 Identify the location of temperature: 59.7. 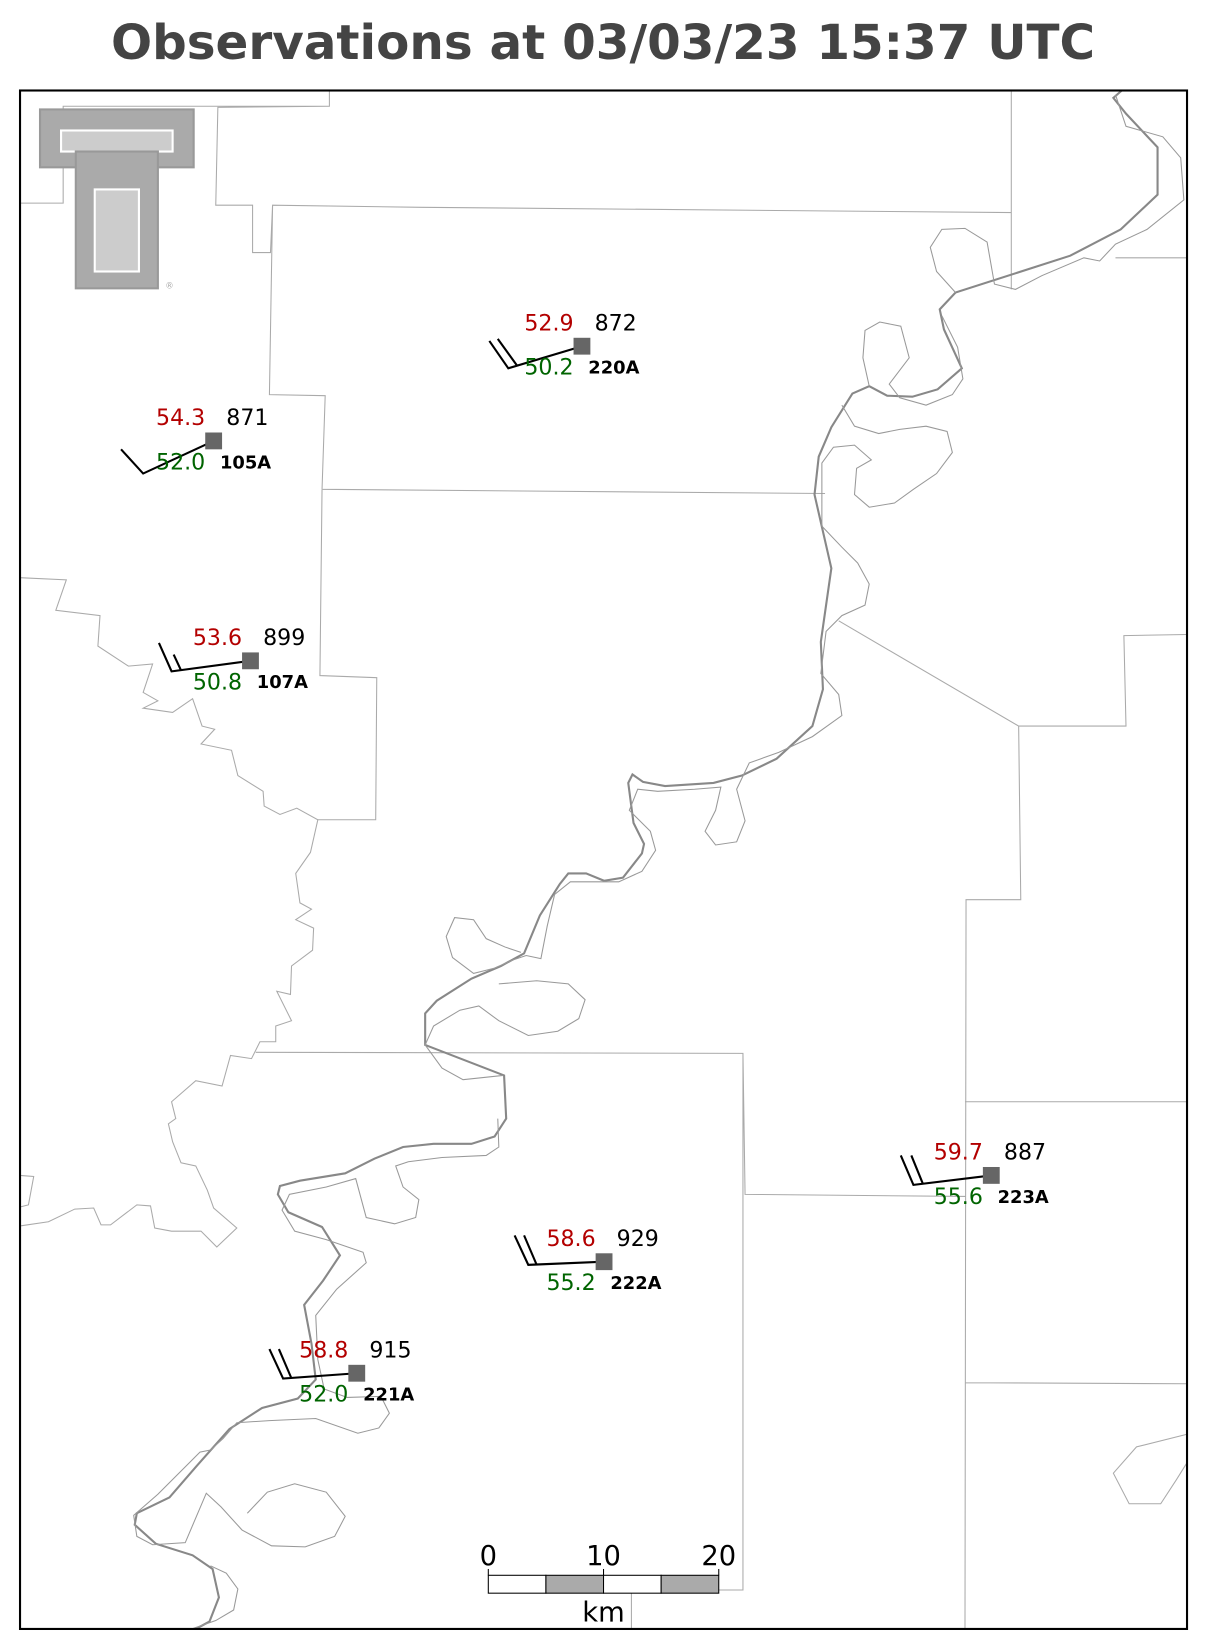
(958, 1153).